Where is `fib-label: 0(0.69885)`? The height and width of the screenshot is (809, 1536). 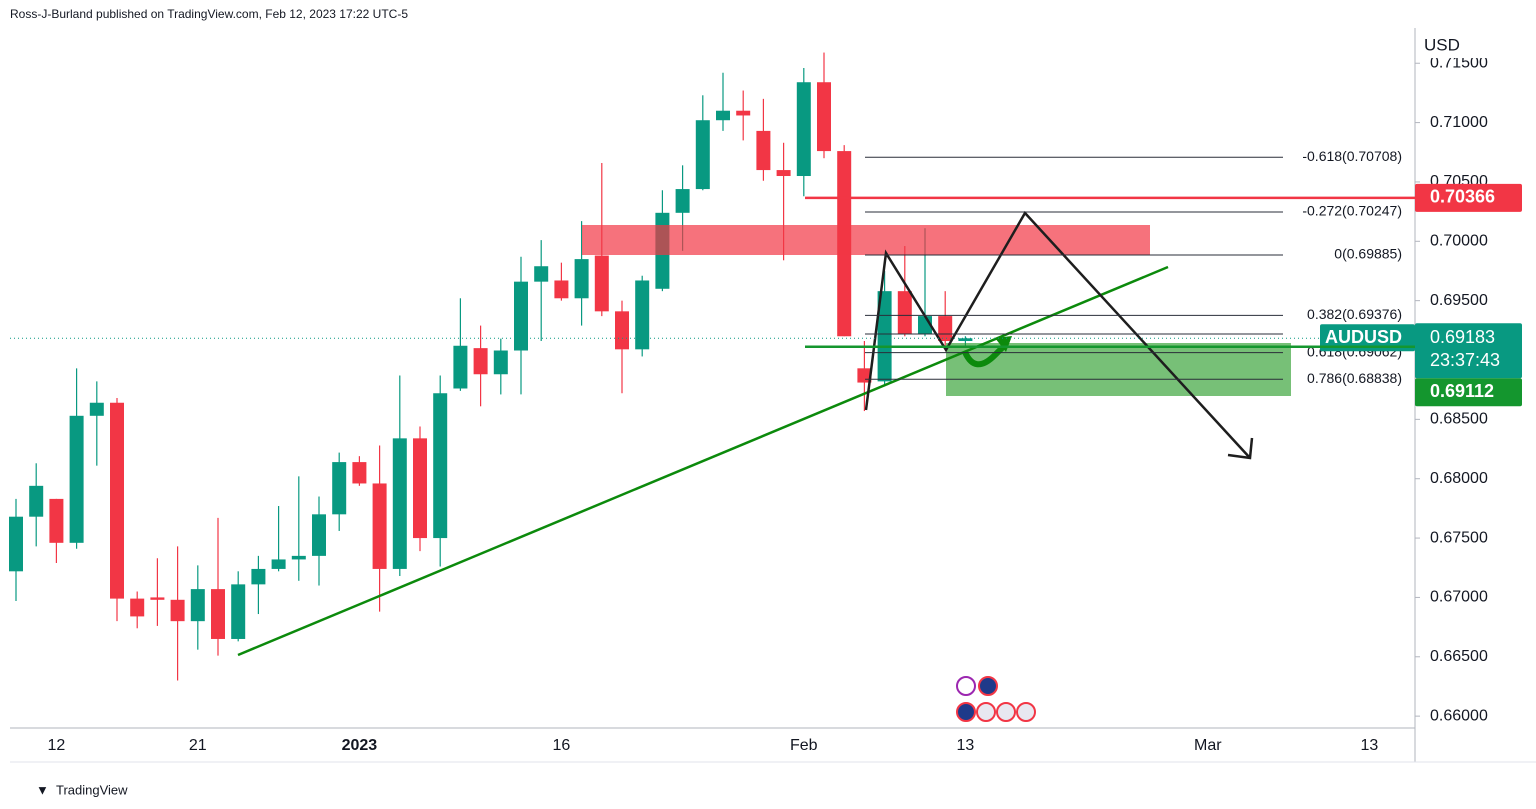 fib-label: 0(0.69885) is located at coordinates (1368, 254).